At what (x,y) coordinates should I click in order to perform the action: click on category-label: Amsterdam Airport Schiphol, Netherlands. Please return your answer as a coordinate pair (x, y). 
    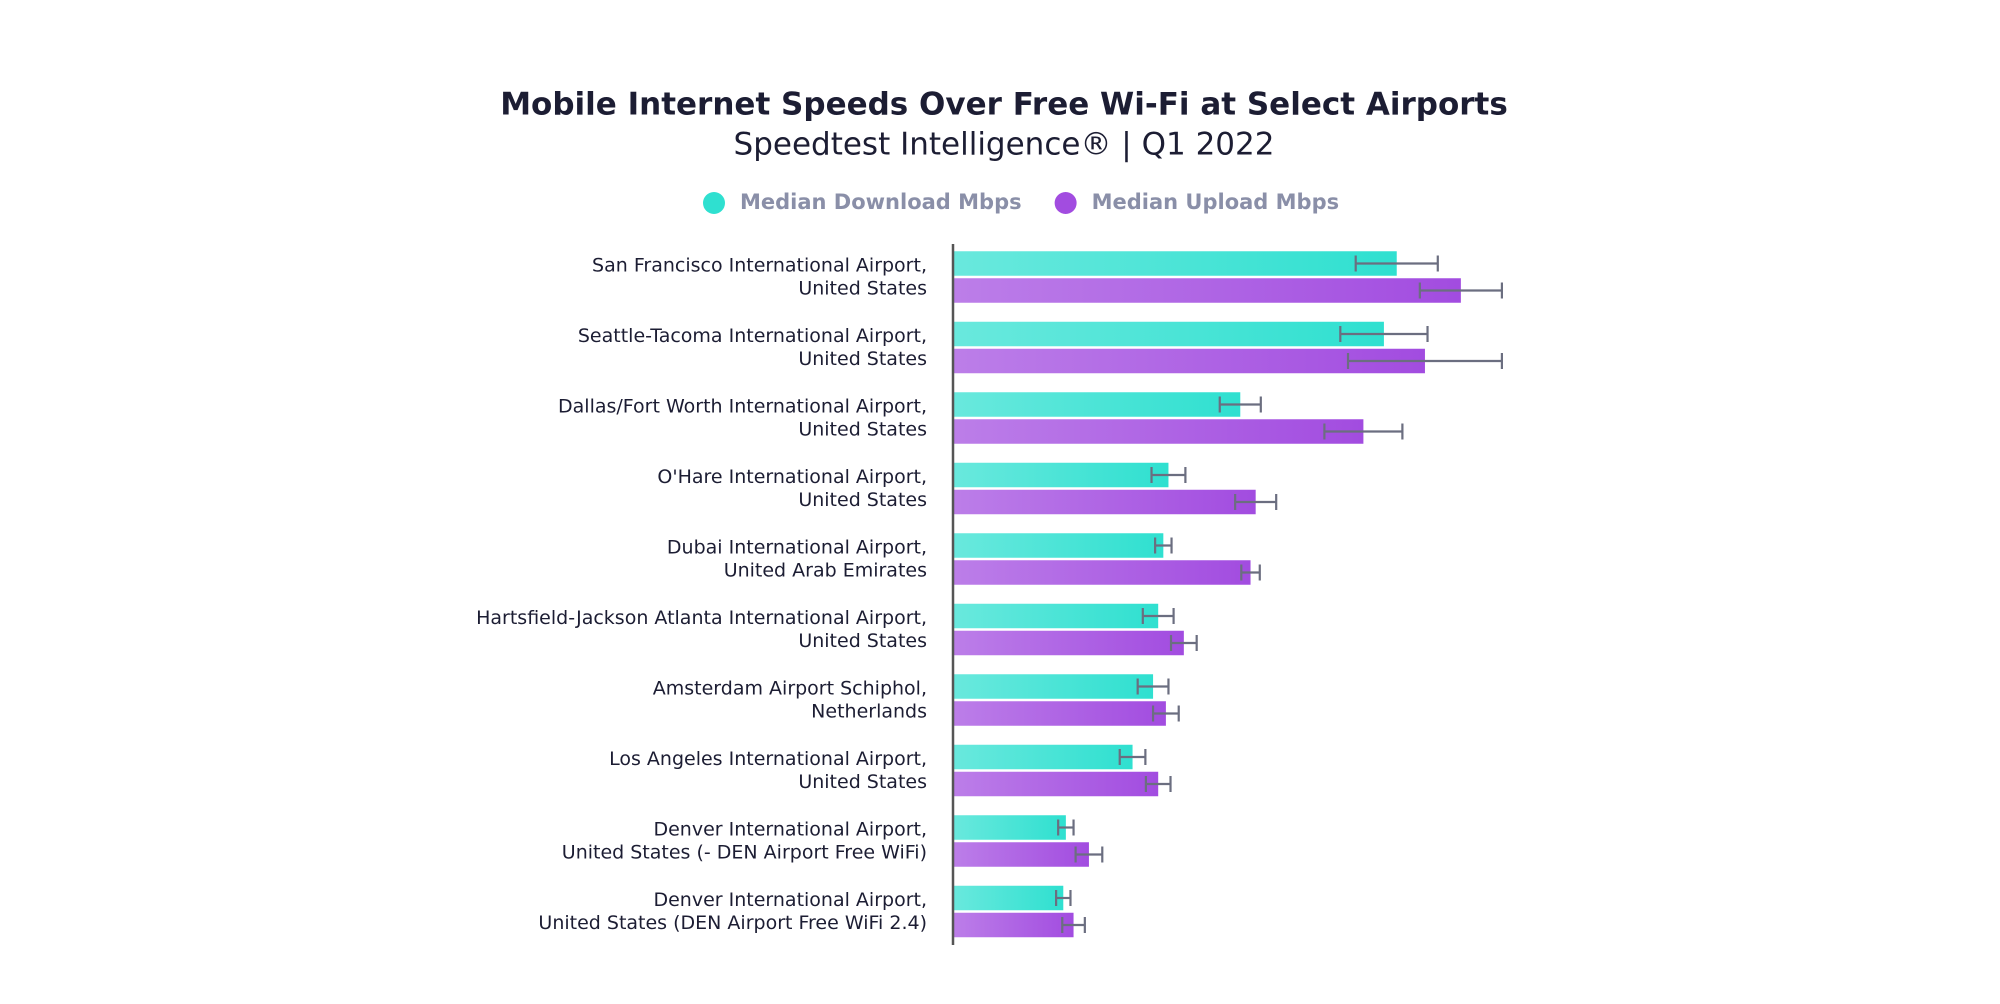
    Looking at the image, I should click on (790, 699).